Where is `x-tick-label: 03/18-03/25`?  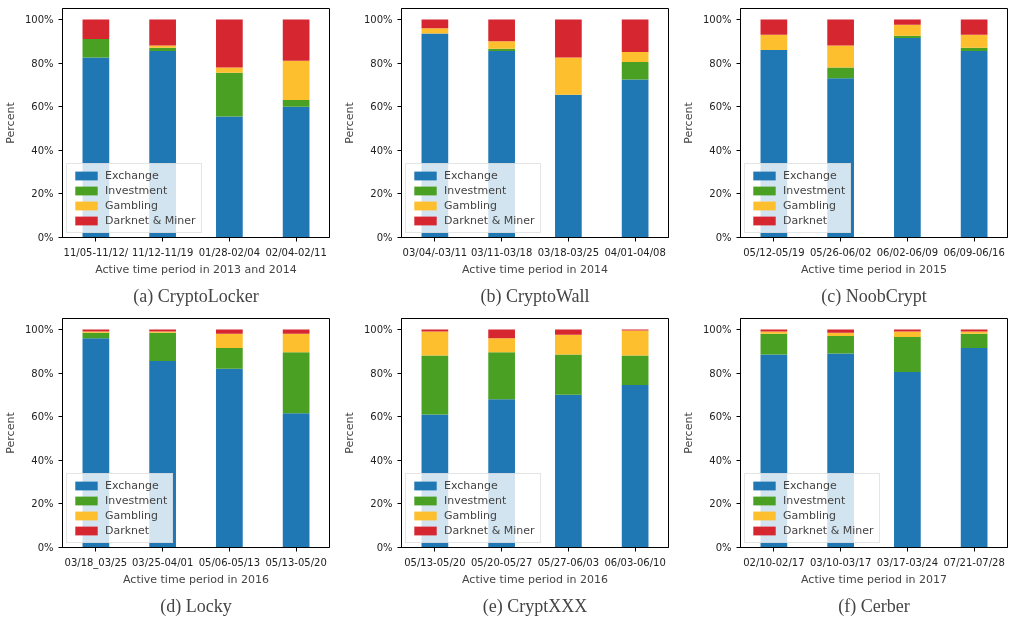
x-tick-label: 03/18-03/25 is located at coordinates (568, 252).